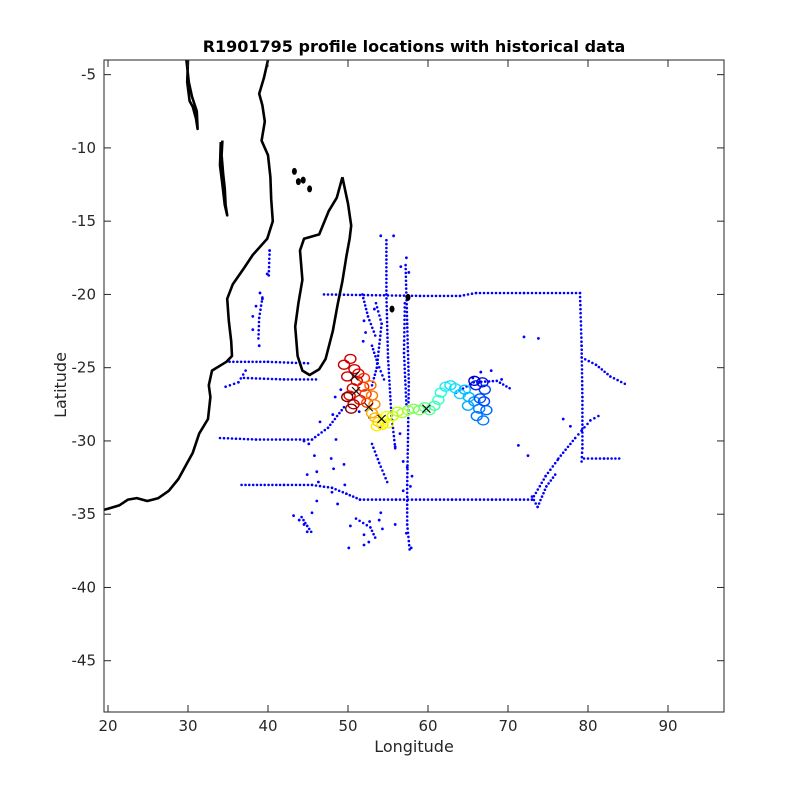  Describe the element at coordinates (84, 368) in the screenshot. I see `y-tick-label: -25` at that location.